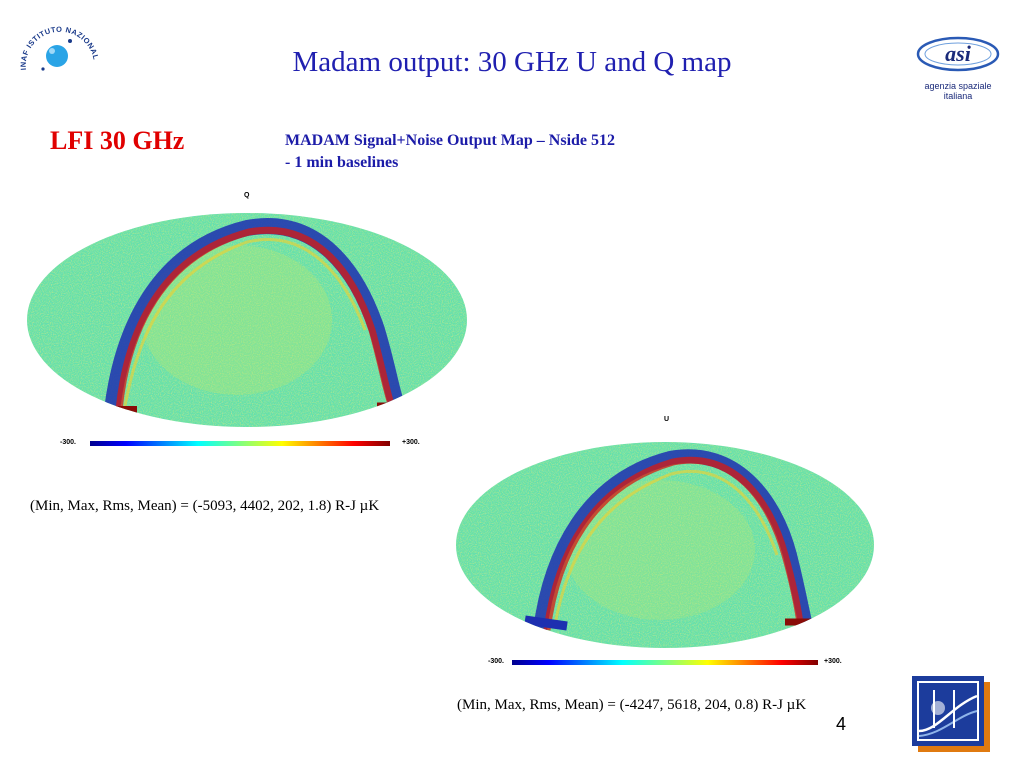 This screenshot has height=768, width=1024. Describe the element at coordinates (247, 320) in the screenshot. I see `q-map` at that location.